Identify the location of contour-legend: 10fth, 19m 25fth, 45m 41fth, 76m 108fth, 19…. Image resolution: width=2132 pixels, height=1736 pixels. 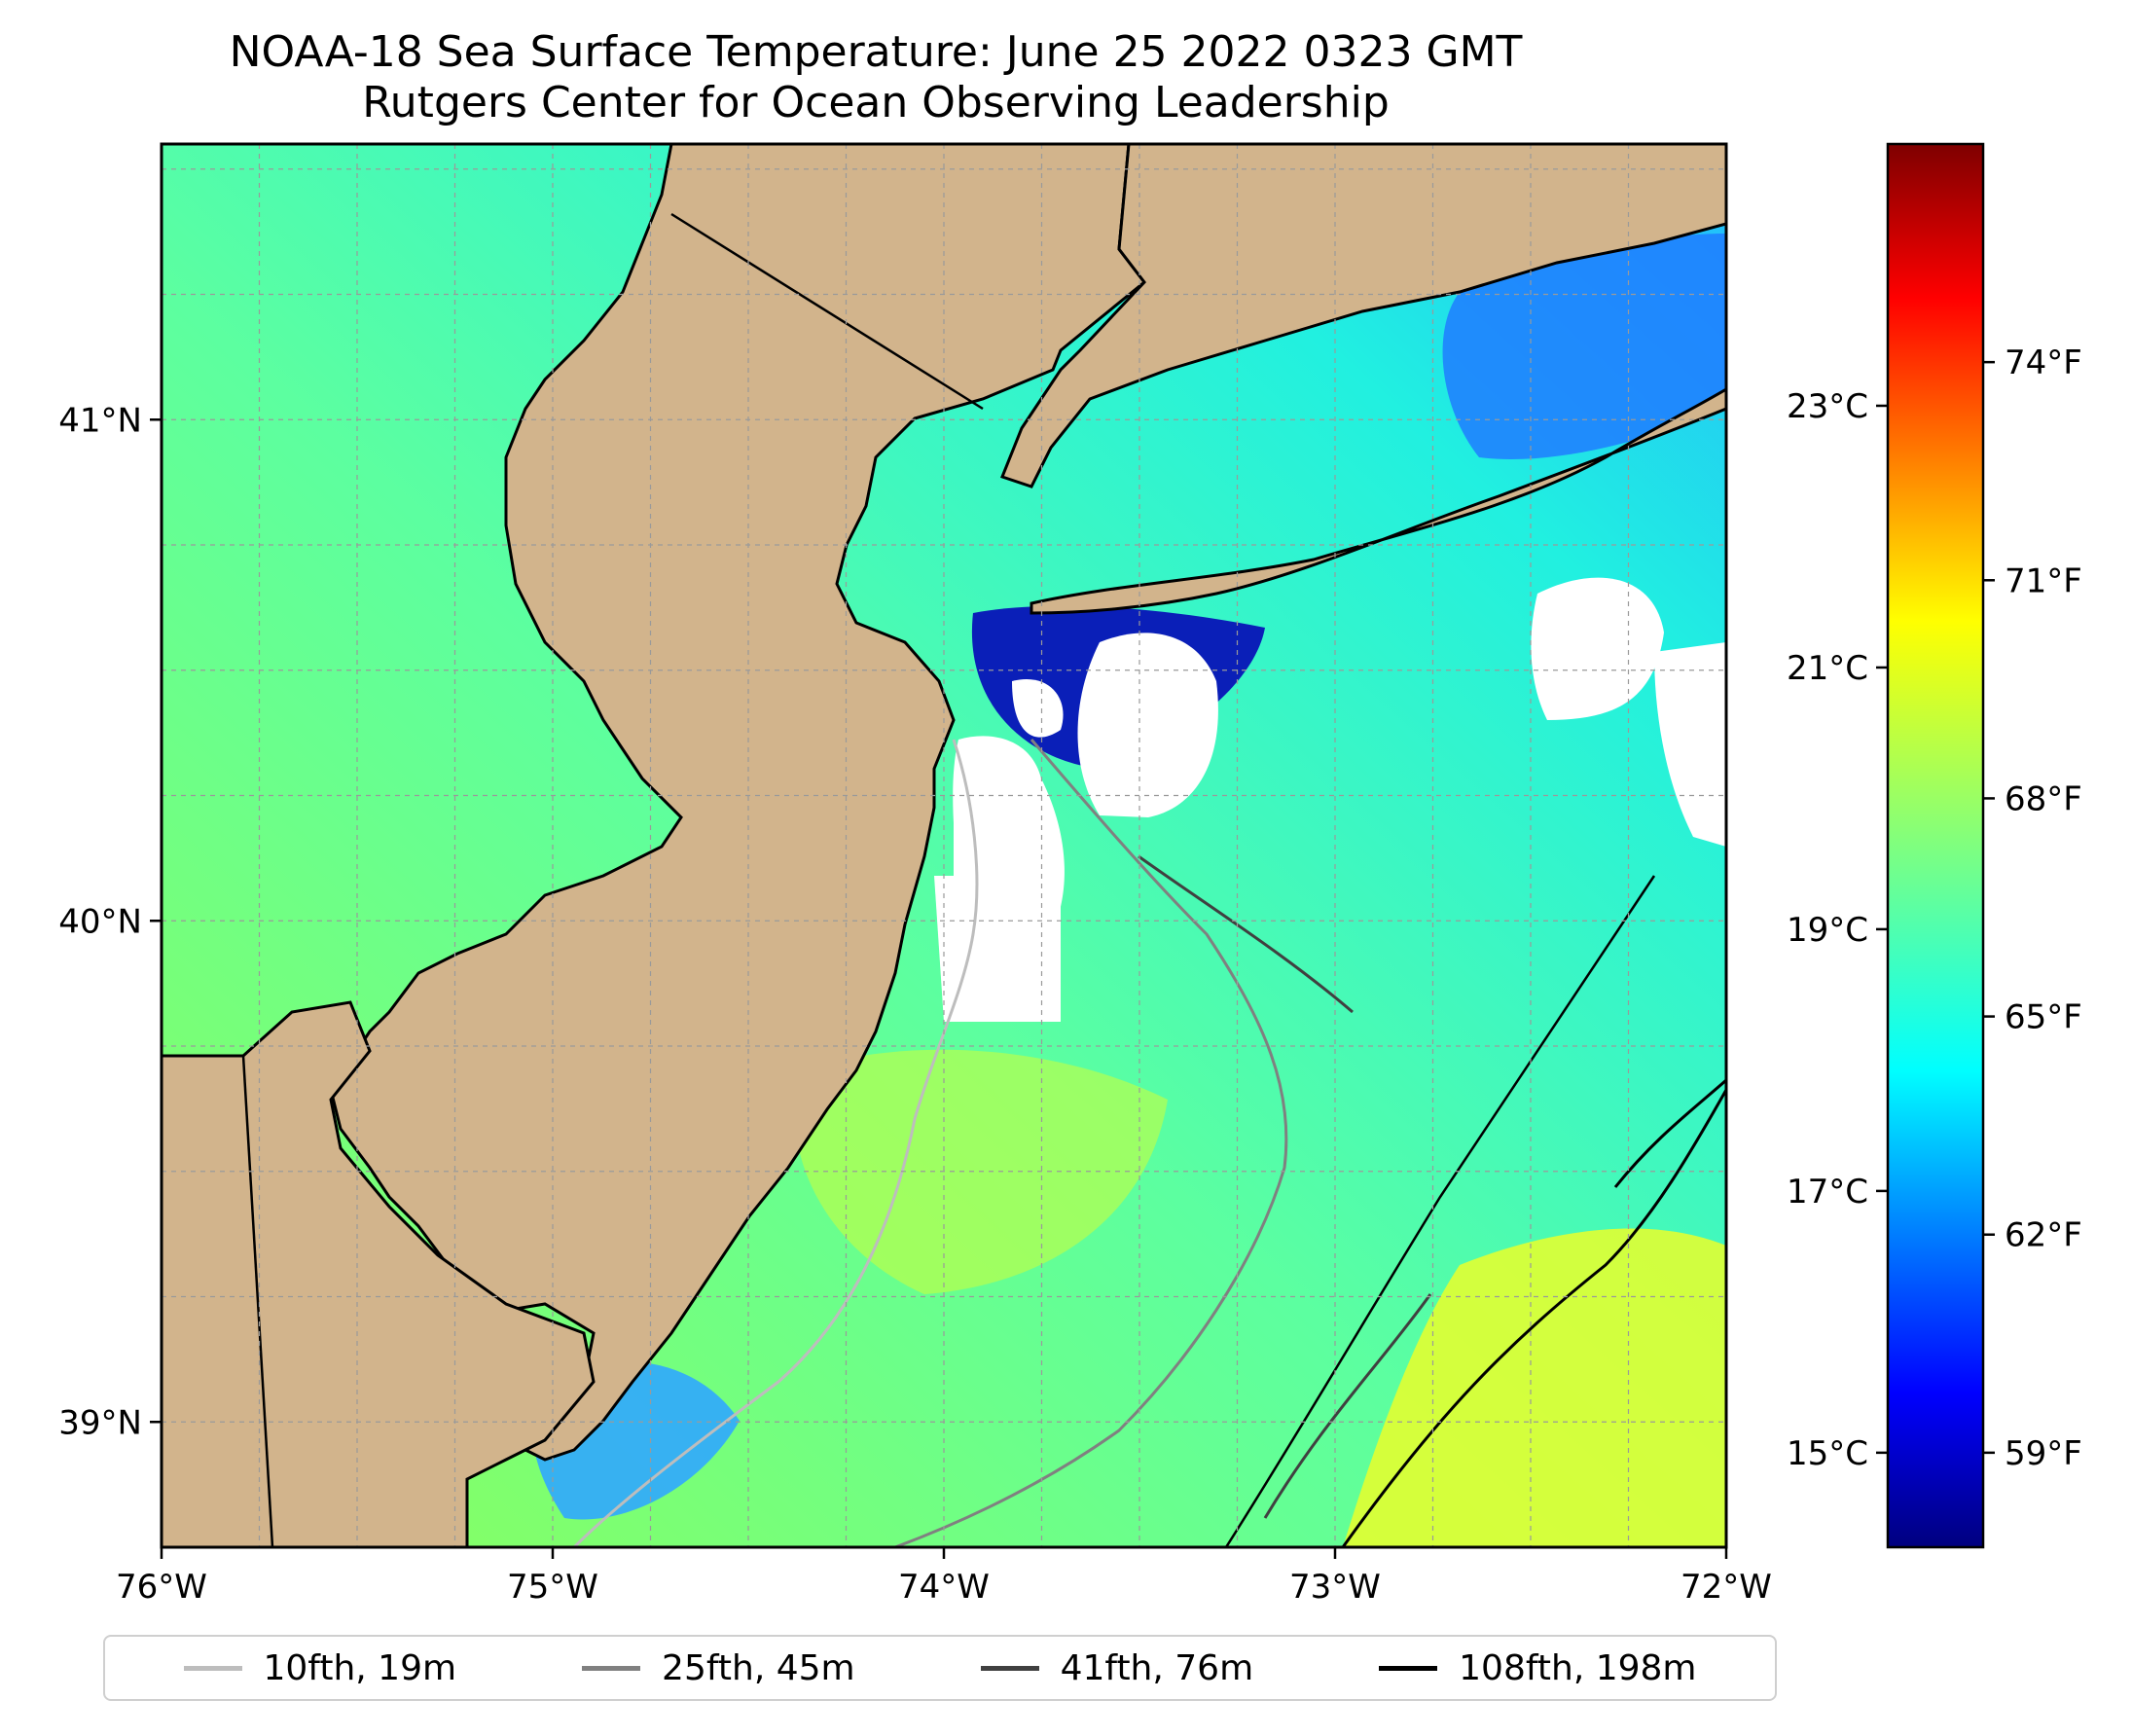
(940, 1668).